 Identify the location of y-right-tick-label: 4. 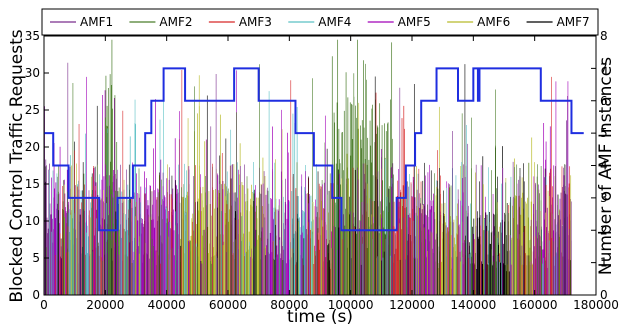
(604, 166).